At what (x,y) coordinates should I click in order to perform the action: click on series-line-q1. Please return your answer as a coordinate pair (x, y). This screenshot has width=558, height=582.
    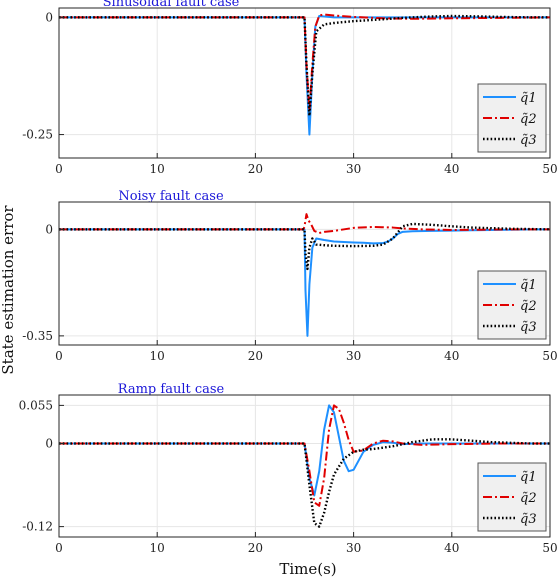
    Looking at the image, I should click on (304, 450).